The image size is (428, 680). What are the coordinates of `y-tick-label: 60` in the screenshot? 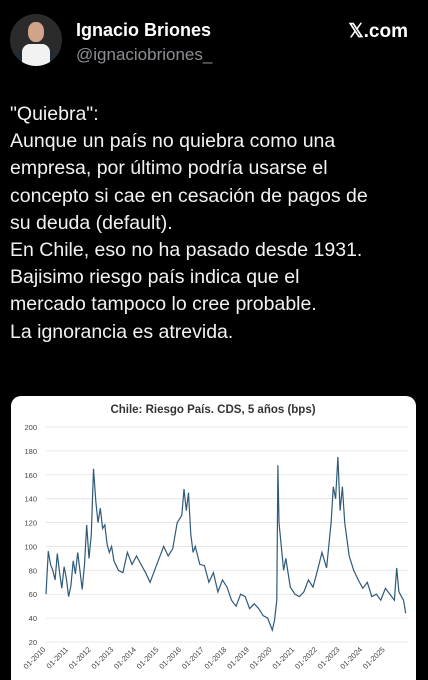 It's located at (33, 594).